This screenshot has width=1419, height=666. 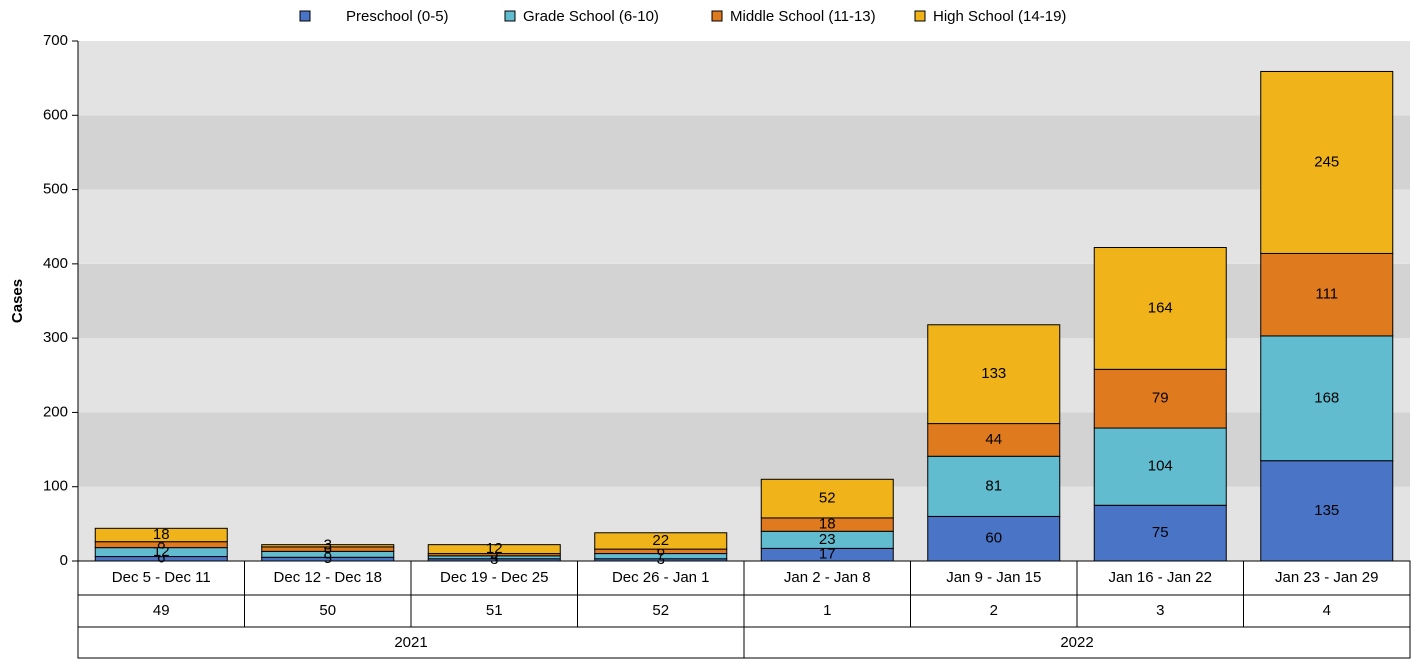 I want to click on data-label: 133, so click(x=993, y=373).